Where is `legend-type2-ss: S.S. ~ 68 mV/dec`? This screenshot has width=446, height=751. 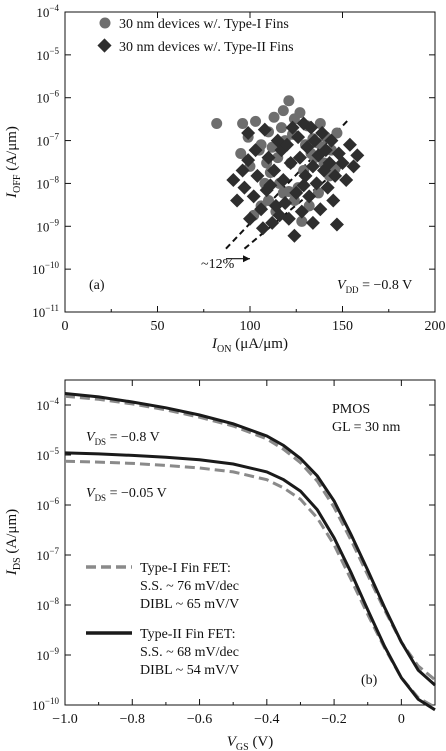 legend-type2-ss: S.S. ~ 68 mV/dec is located at coordinates (189, 652).